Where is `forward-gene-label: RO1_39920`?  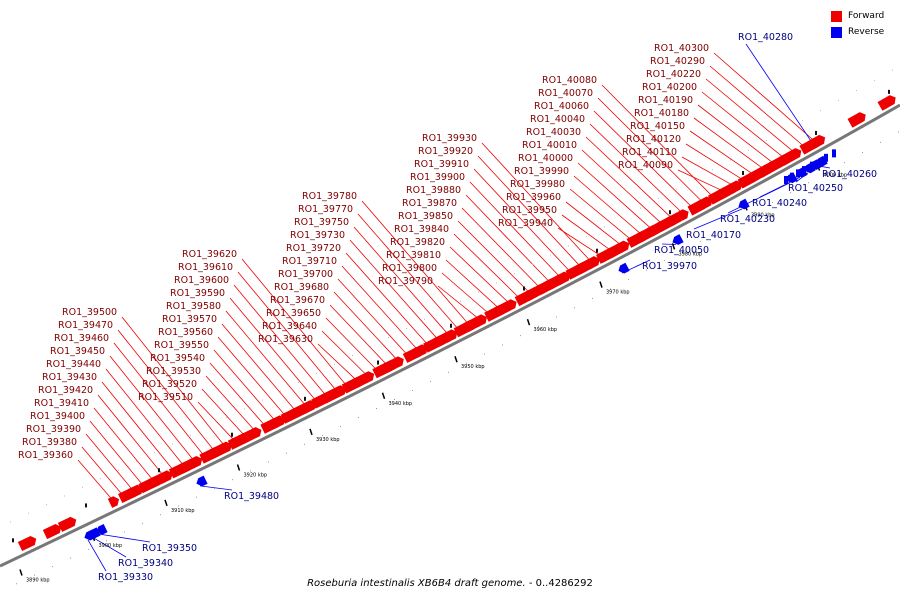
forward-gene-label: RO1_39920 is located at coordinates (445, 151).